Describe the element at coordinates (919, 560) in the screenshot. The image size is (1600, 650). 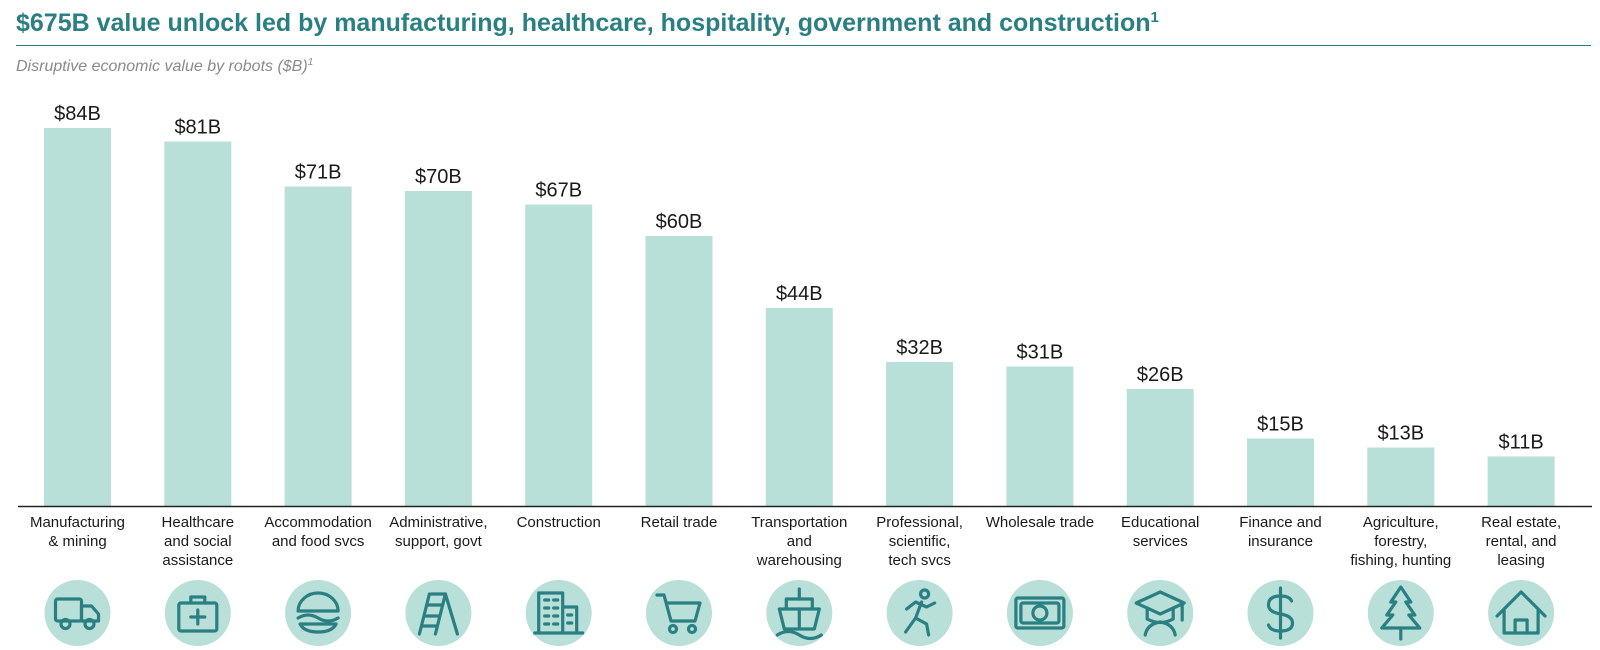
I see `category-label-line: tech svcs` at that location.